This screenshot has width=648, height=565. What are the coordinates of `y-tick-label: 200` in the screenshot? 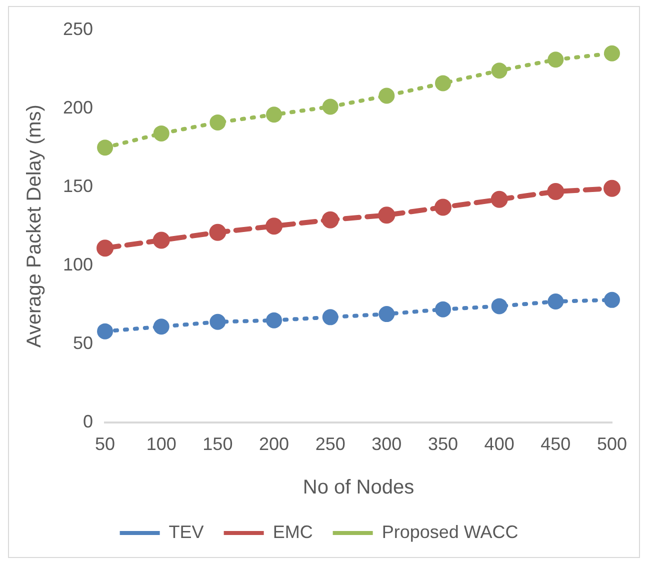 It's located at (78, 107).